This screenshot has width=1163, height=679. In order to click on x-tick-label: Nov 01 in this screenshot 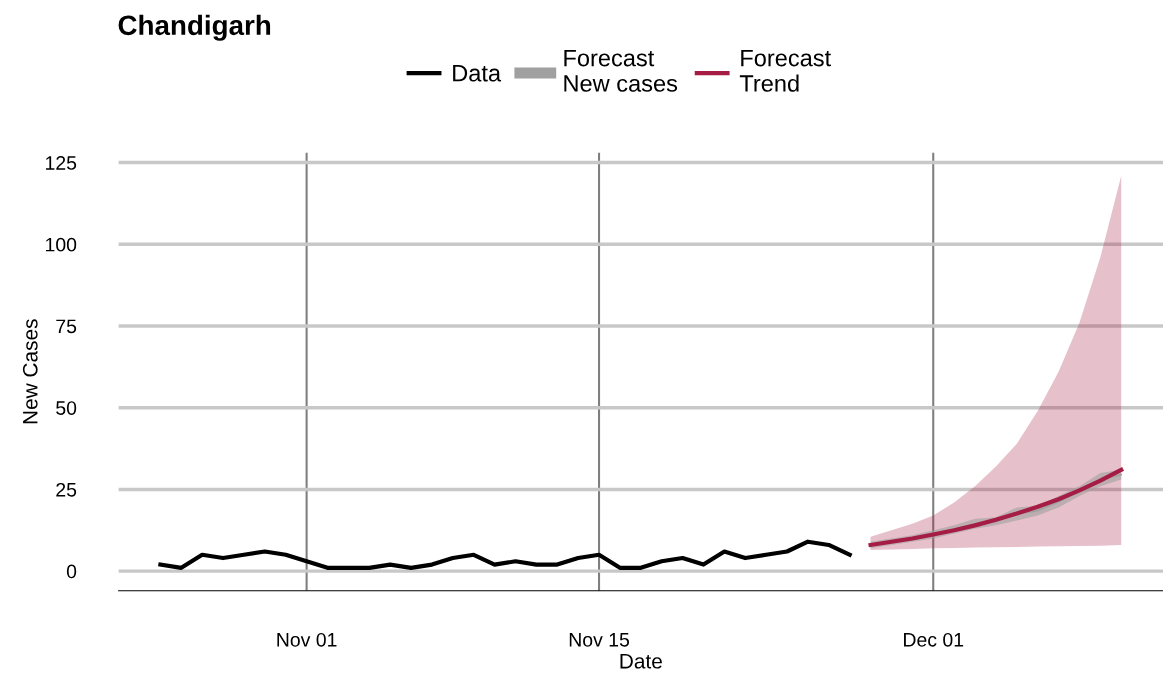, I will do `click(307, 639)`.